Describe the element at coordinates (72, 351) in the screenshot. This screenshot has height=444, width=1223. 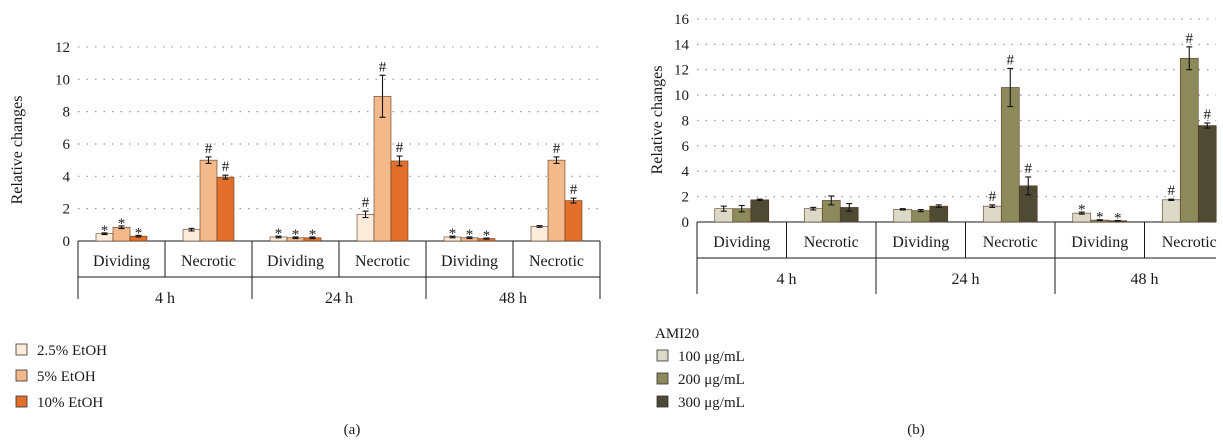
I see `legend-label: 2.5% EtOH` at that location.